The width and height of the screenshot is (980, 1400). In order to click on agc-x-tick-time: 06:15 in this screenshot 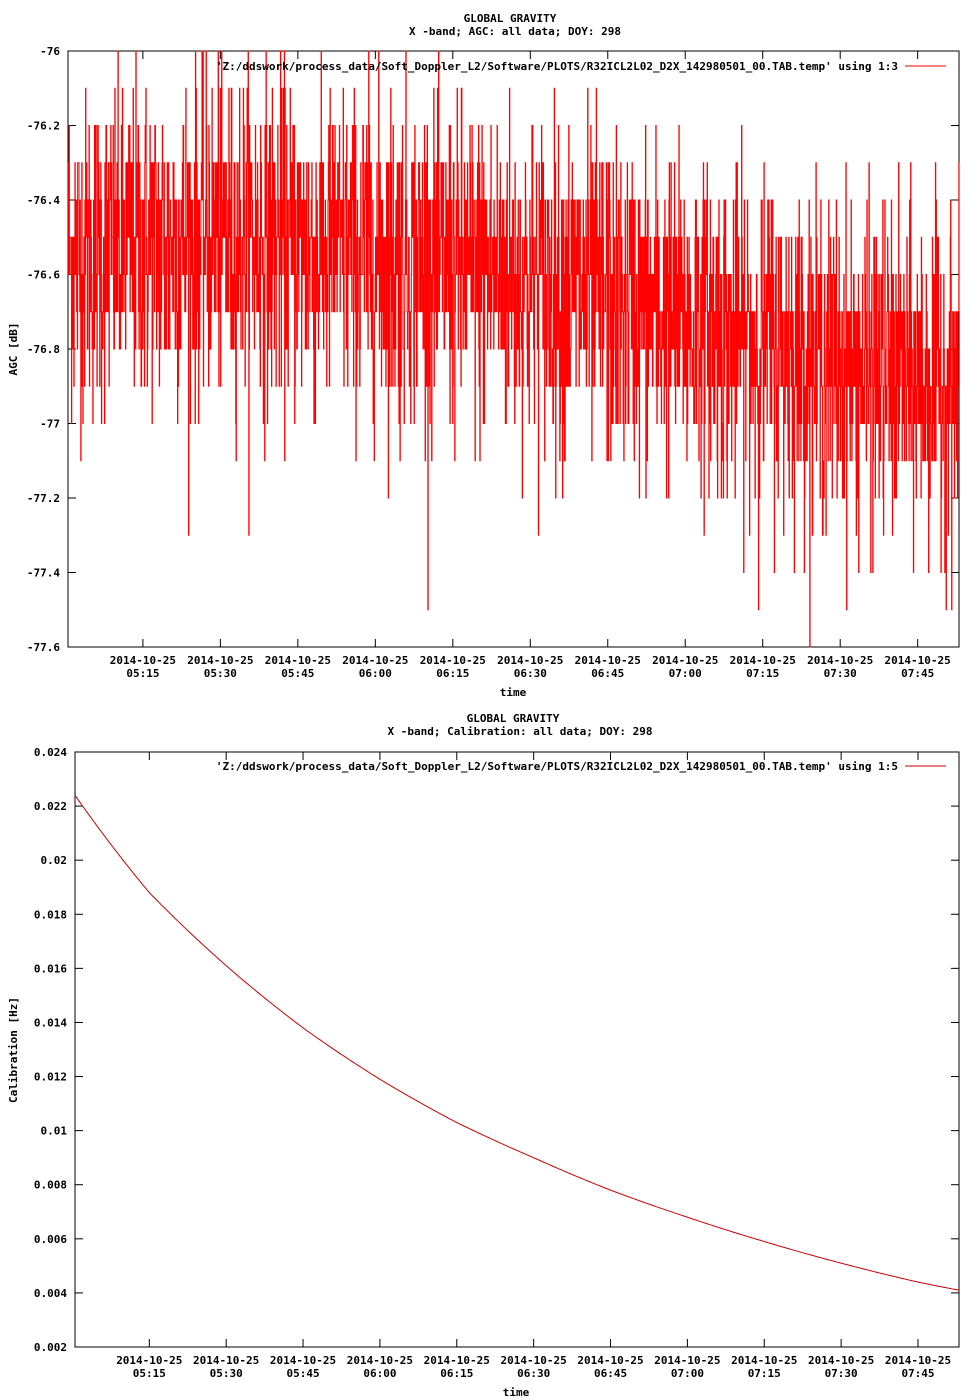, I will do `click(452, 673)`.